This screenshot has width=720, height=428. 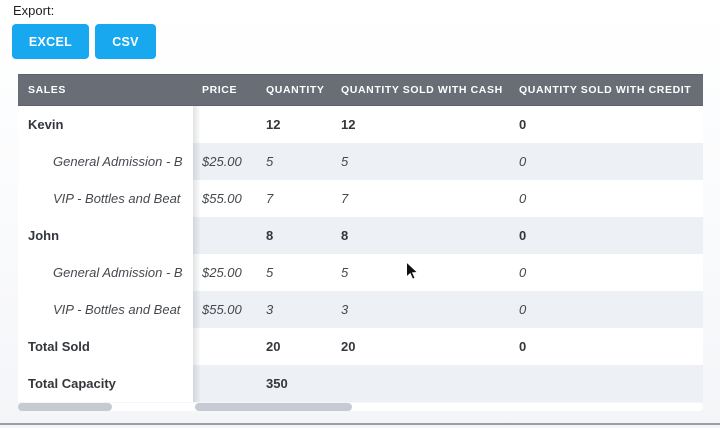 I want to click on row-values-pane: 12 12 0, so click(x=448, y=124).